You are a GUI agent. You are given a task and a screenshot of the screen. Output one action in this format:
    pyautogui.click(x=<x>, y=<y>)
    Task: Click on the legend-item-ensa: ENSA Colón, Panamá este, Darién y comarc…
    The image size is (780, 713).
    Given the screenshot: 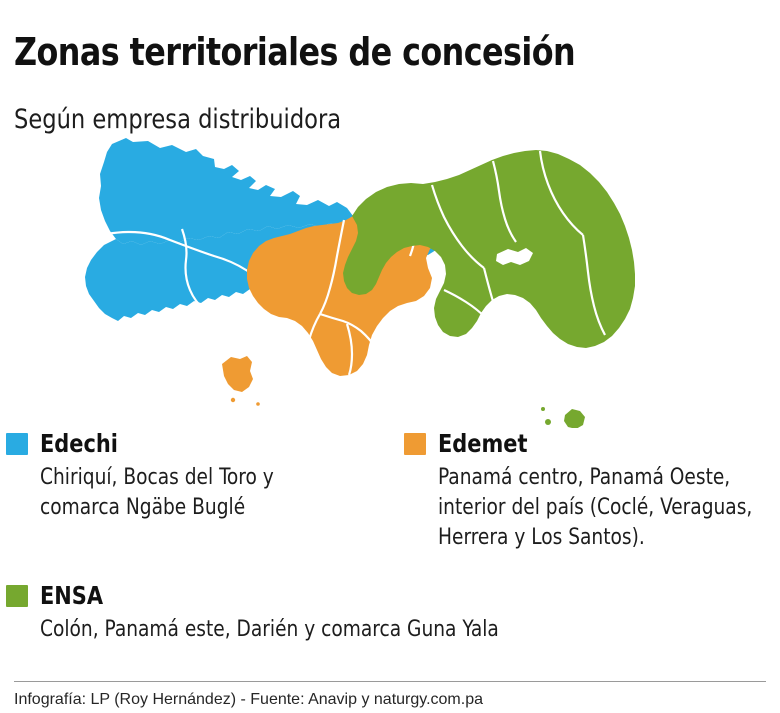 What is the action you would take?
    pyautogui.click(x=356, y=614)
    